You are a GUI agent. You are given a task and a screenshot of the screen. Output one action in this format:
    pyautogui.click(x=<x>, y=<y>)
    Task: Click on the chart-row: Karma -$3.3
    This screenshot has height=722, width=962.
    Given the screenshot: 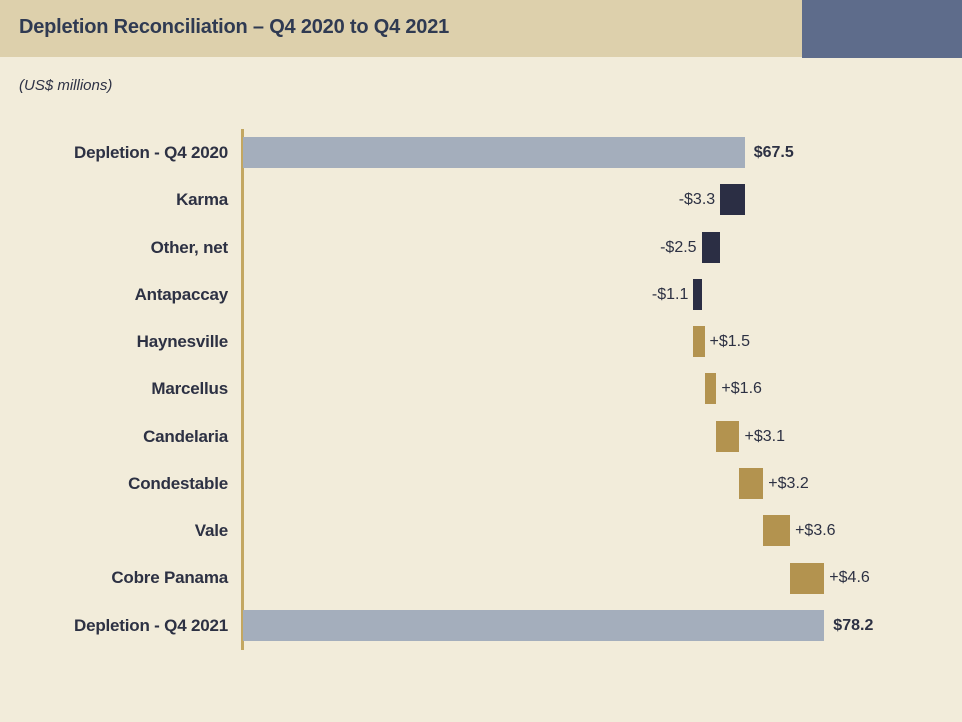 What is the action you would take?
    pyautogui.click(x=481, y=199)
    